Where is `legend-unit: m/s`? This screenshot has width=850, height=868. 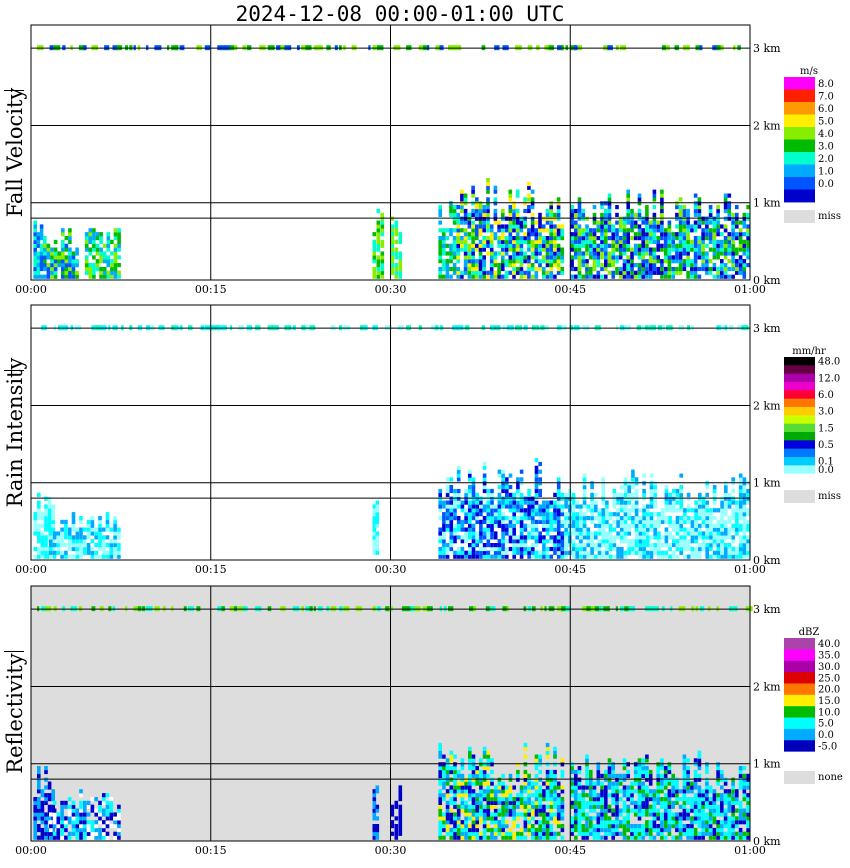
legend-unit: m/s is located at coordinates (809, 71).